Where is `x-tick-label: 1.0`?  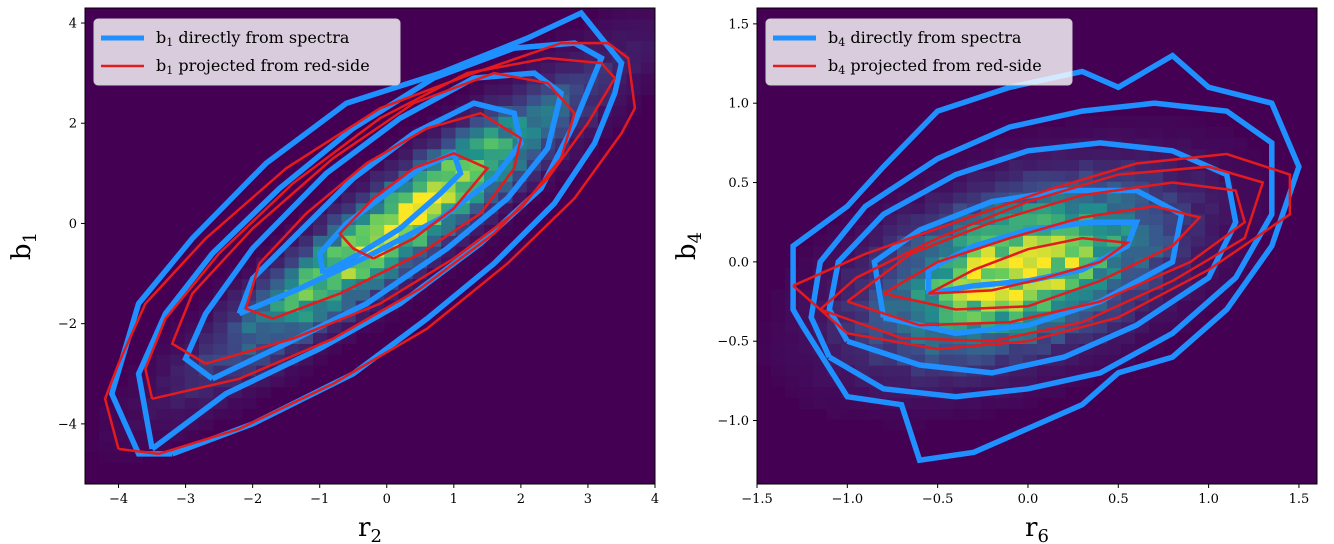 x-tick-label: 1.0 is located at coordinates (1208, 499).